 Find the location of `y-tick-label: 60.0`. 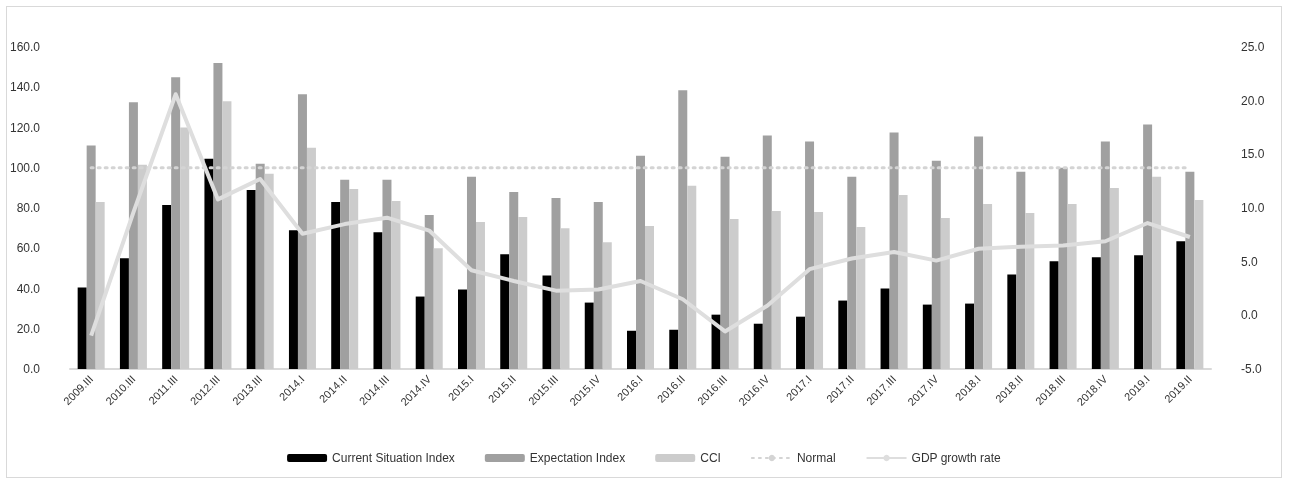

y-tick-label: 60.0 is located at coordinates (28, 248).